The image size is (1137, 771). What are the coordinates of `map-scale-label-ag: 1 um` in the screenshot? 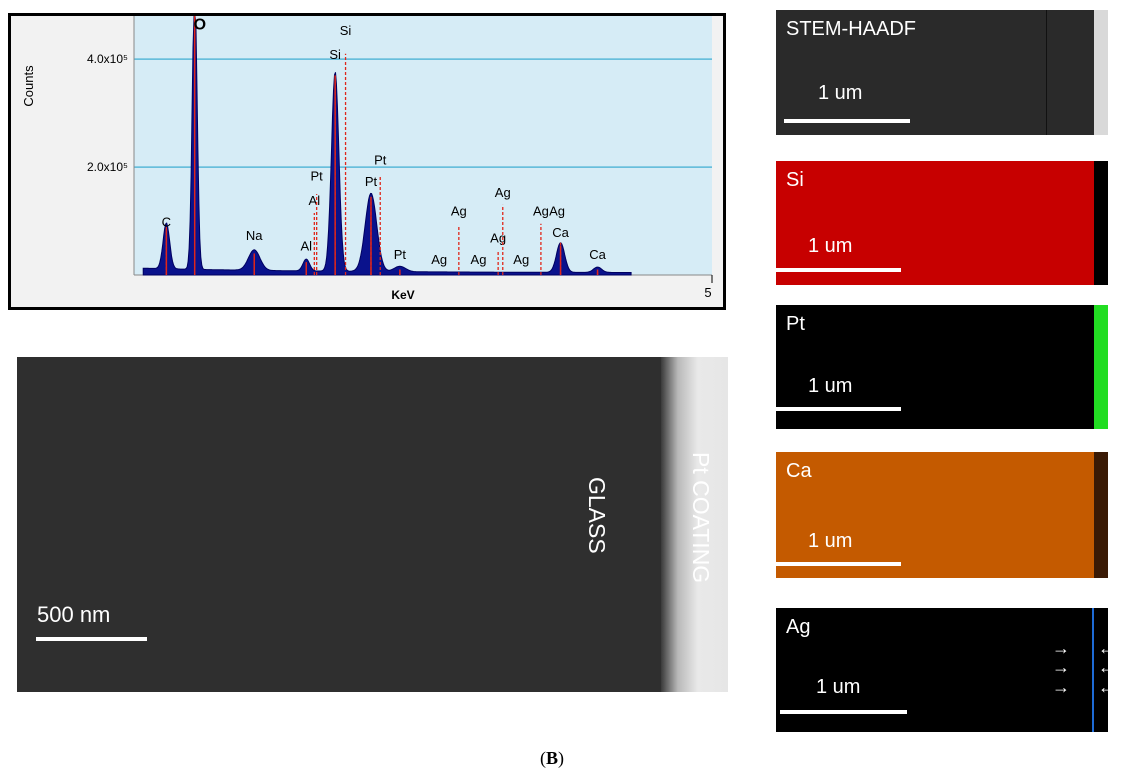 It's located at (838, 687).